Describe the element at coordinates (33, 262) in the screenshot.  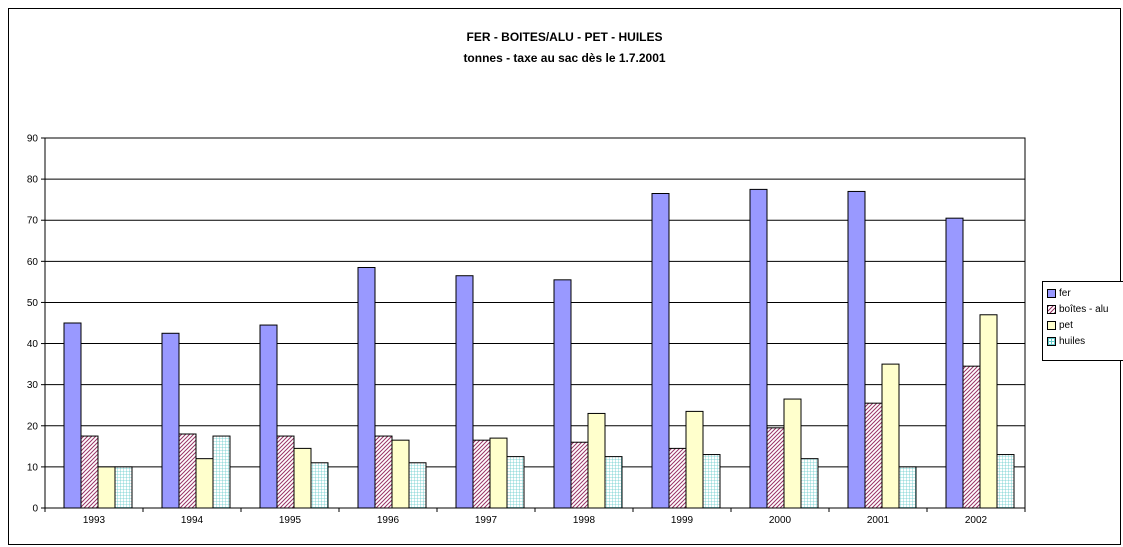
I see `y-tick-label: 60` at that location.